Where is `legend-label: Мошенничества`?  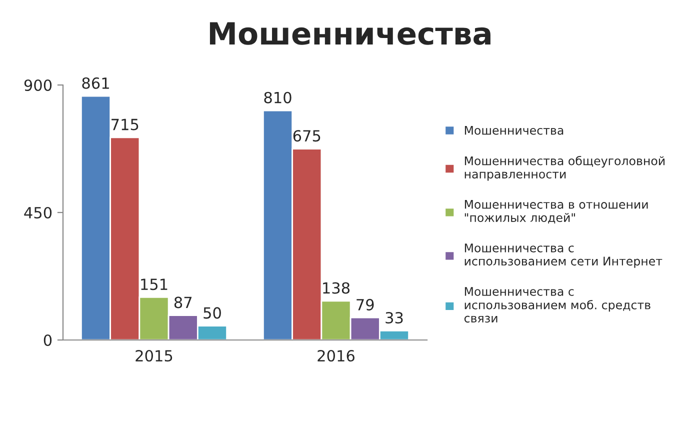
legend-label: Мошенничества is located at coordinates (514, 130).